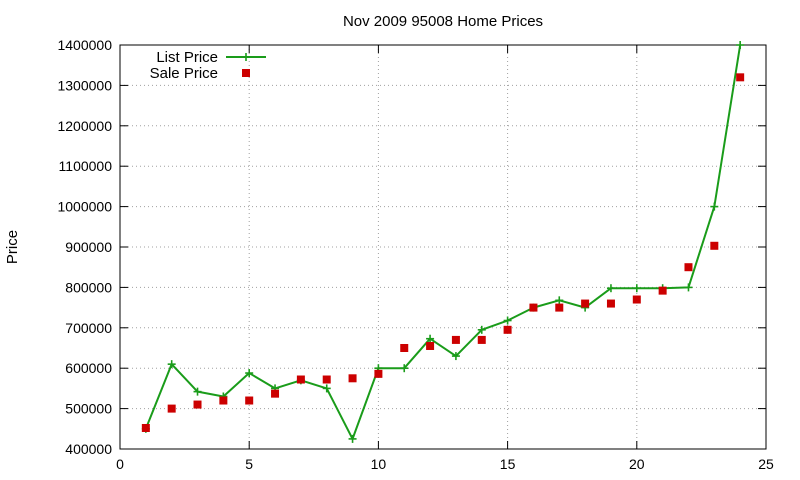 This screenshot has height=480, width=800. I want to click on chart-title: Nov 2009 95008 Home Prices, so click(443, 21).